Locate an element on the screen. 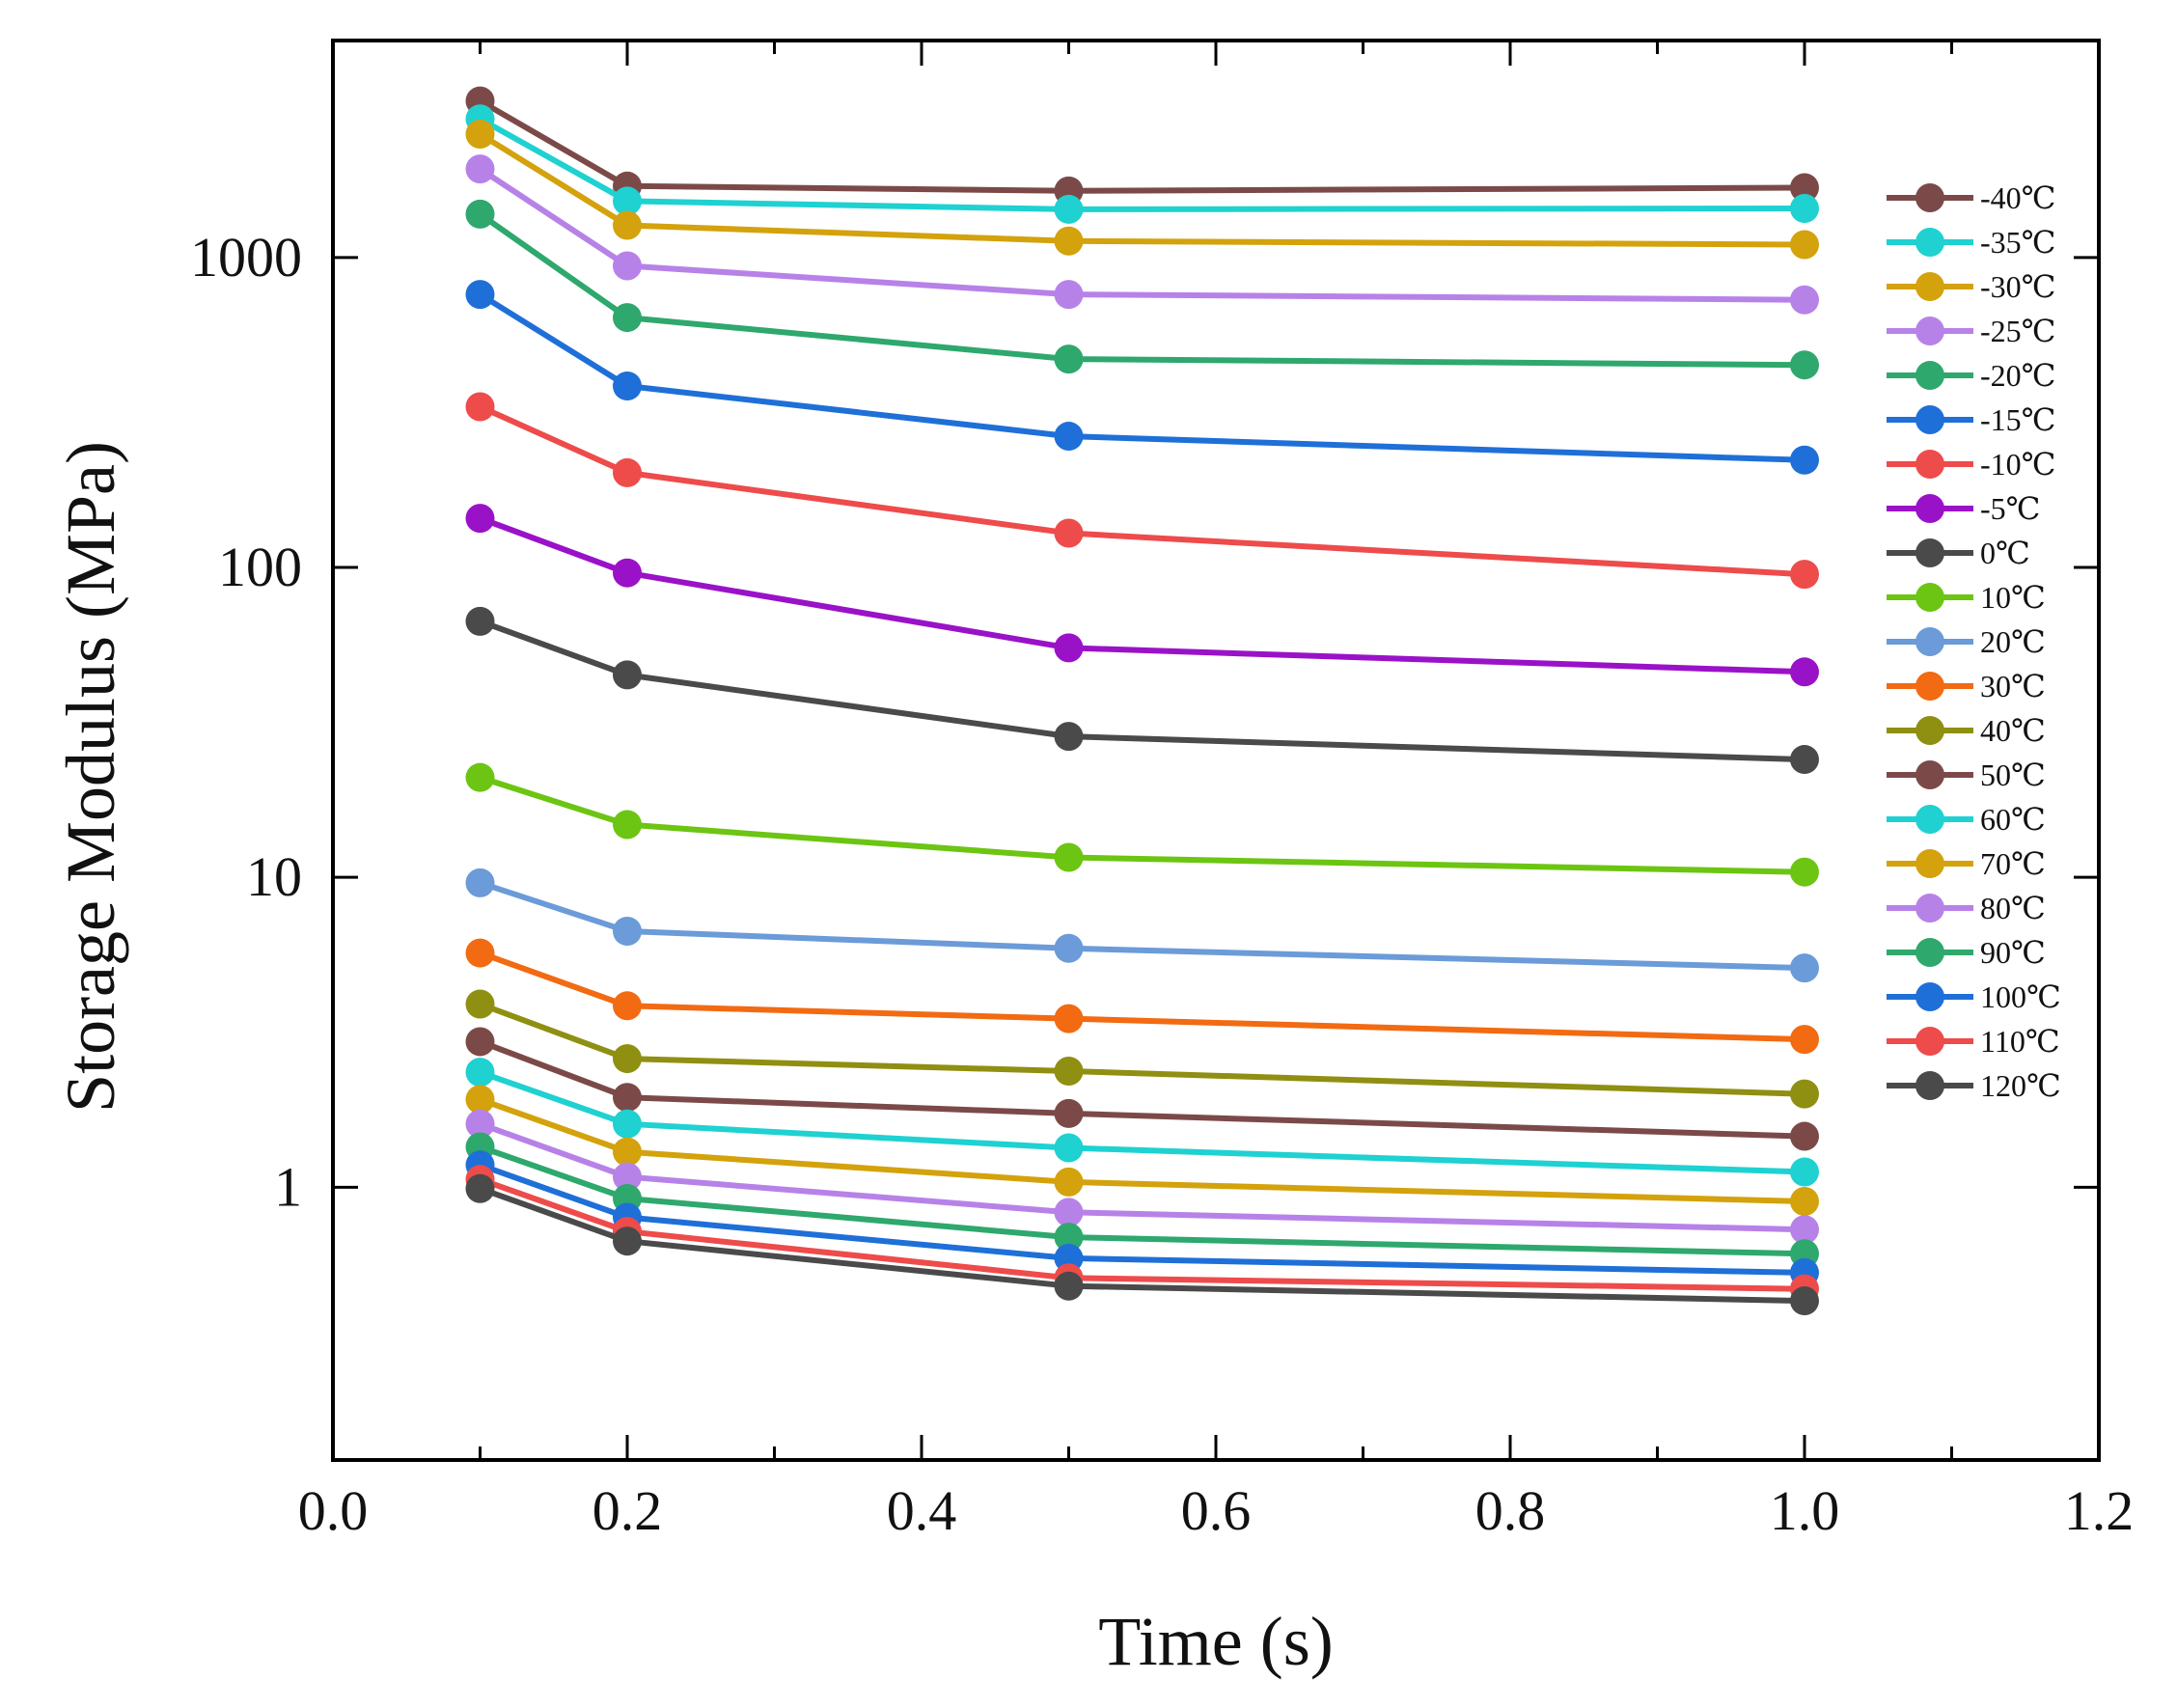 The width and height of the screenshot is (2177, 1708). legend-label: -25℃ is located at coordinates (2017, 331).